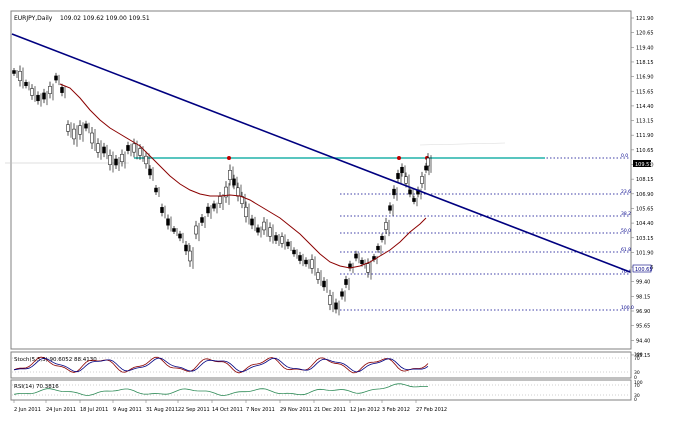 The image size is (674, 424). What do you see at coordinates (644, 270) in the screenshot?
I see `trendline-price-label: 100.65` at bounding box center [644, 270].